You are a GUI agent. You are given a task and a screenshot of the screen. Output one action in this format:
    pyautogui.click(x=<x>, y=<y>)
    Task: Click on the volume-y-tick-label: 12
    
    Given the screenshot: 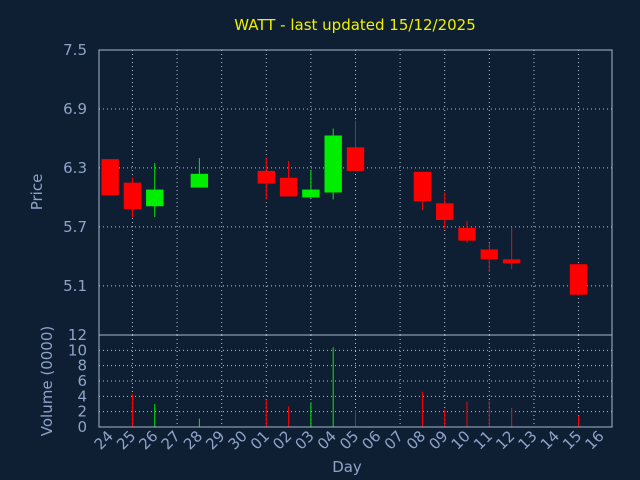 What is the action you would take?
    pyautogui.click(x=77, y=335)
    